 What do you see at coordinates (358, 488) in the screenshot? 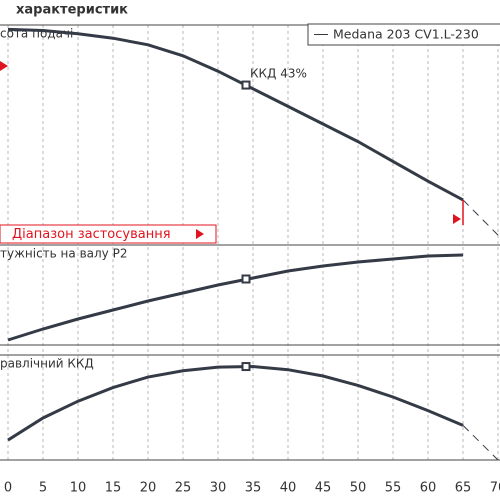
I see `x-tick-label: 50` at bounding box center [358, 488].